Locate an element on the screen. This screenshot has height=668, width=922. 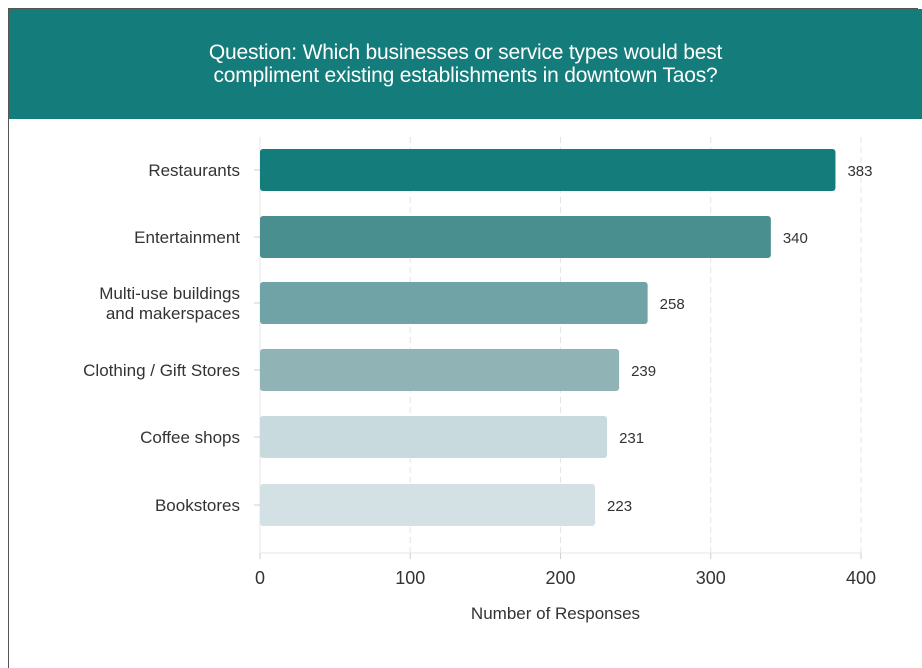
category-label: Coffee shops is located at coordinates (190, 437).